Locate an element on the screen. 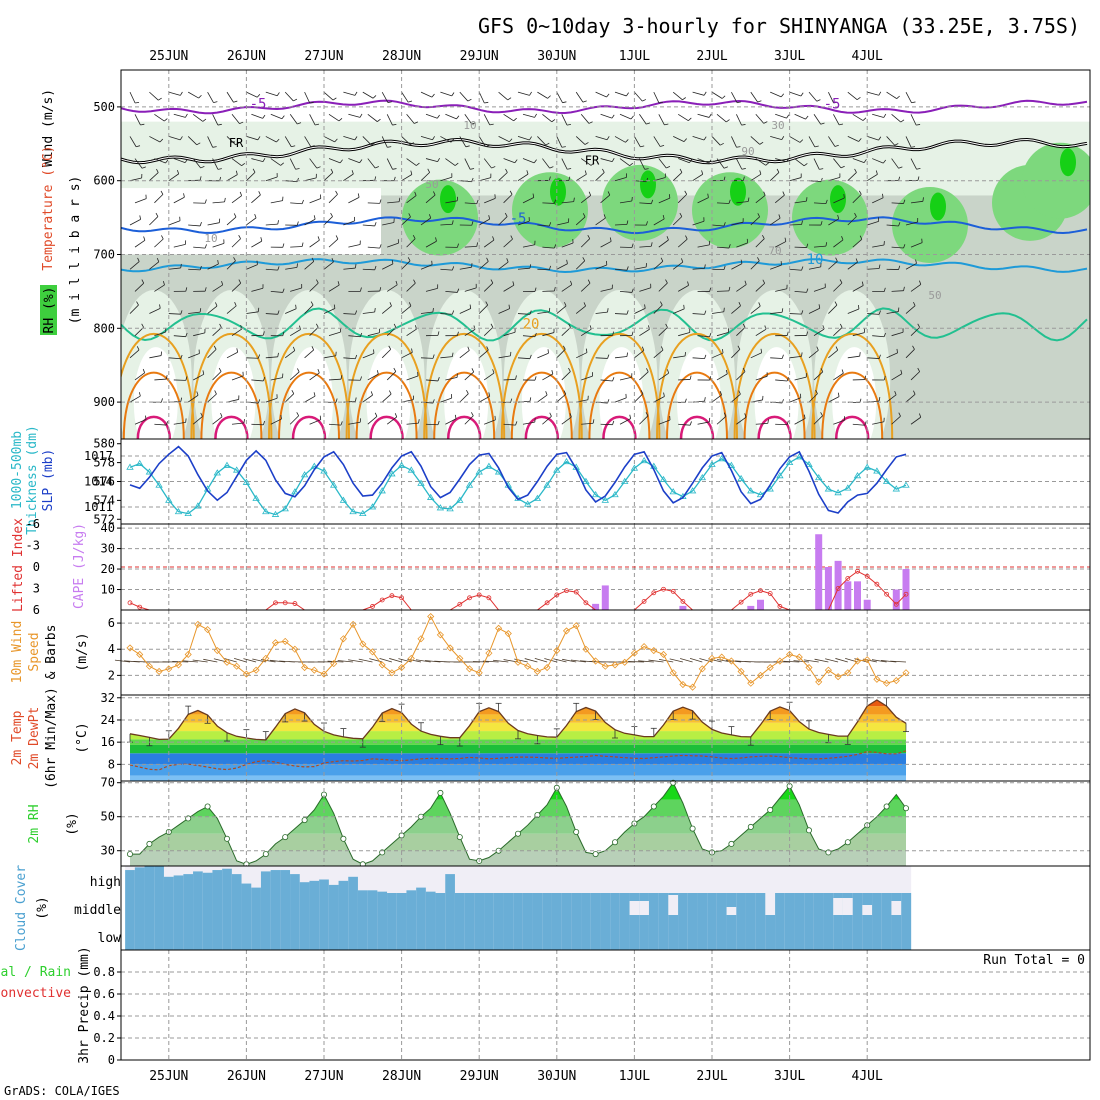 This screenshot has width=1100, height=1100. cape-bar is located at coordinates (896, 599).